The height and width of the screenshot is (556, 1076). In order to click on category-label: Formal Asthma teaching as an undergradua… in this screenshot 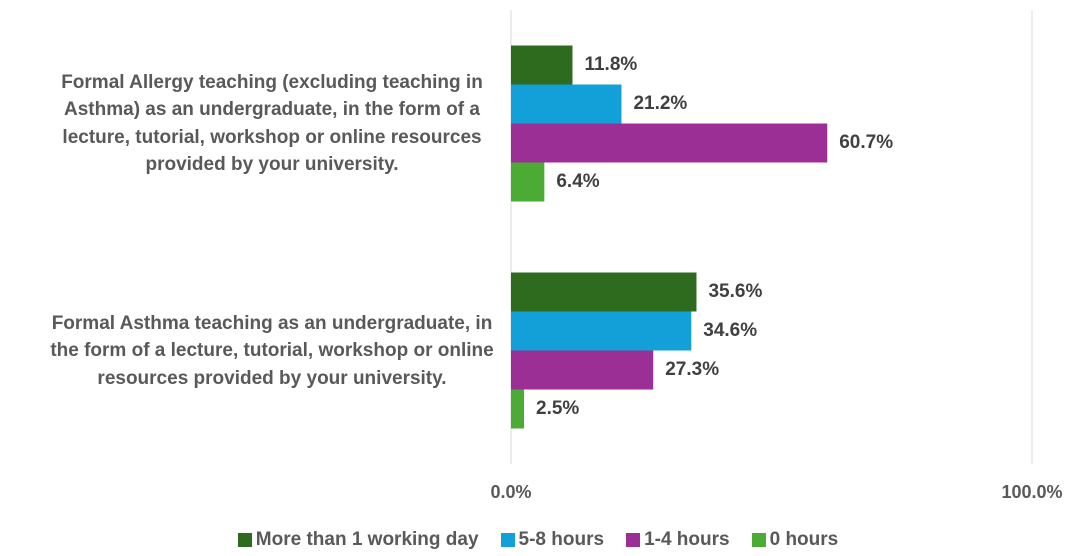, I will do `click(272, 350)`.